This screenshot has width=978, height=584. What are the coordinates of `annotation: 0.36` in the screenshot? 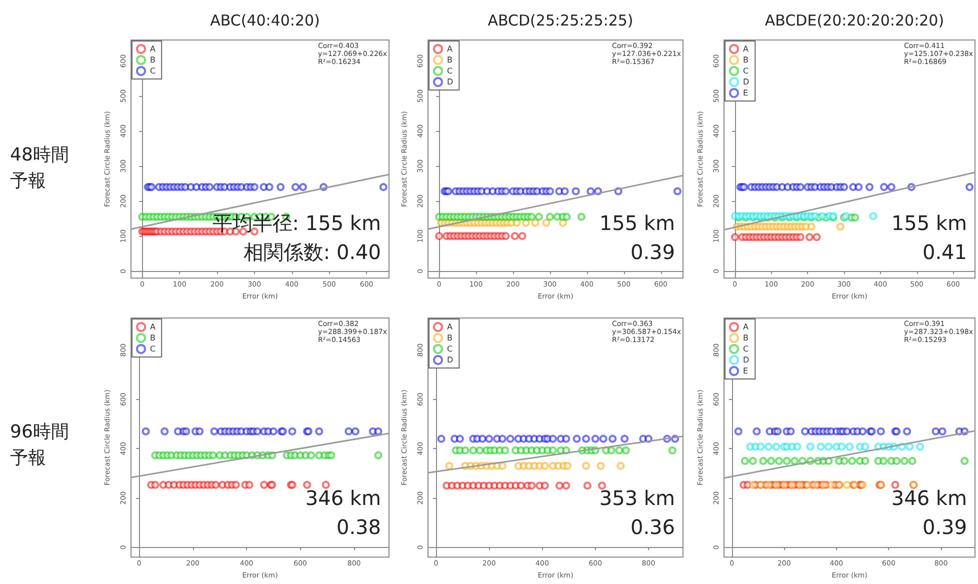 It's located at (652, 527).